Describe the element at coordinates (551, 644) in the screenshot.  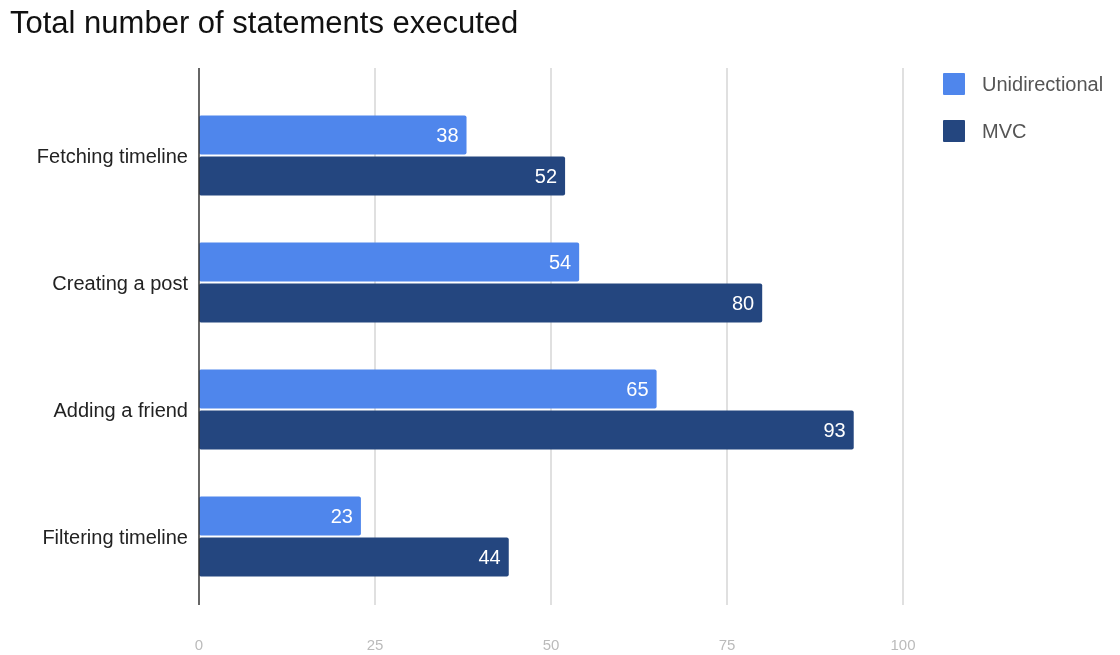
I see `x-tick-label: 50` at that location.